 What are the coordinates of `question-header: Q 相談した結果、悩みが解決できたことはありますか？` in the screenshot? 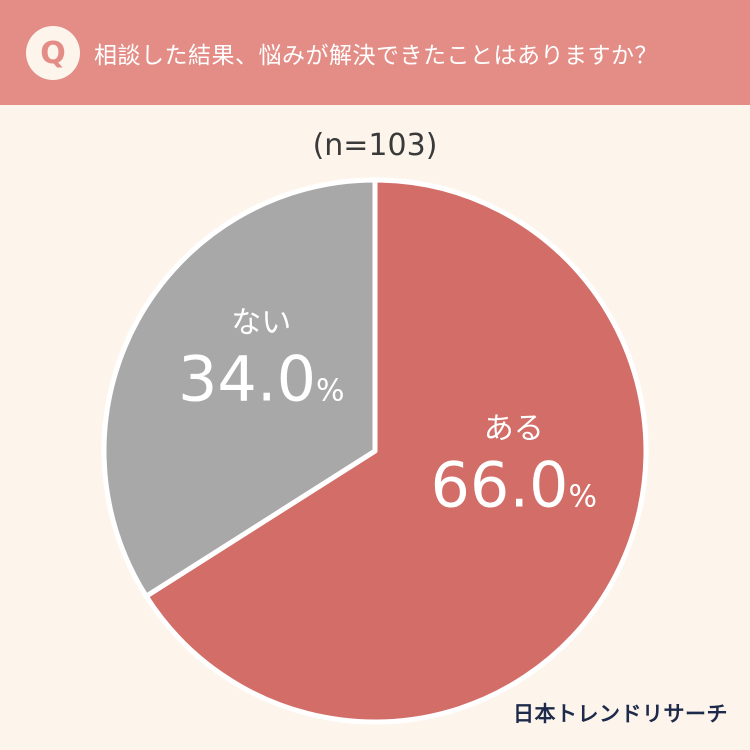 It's located at (375, 52).